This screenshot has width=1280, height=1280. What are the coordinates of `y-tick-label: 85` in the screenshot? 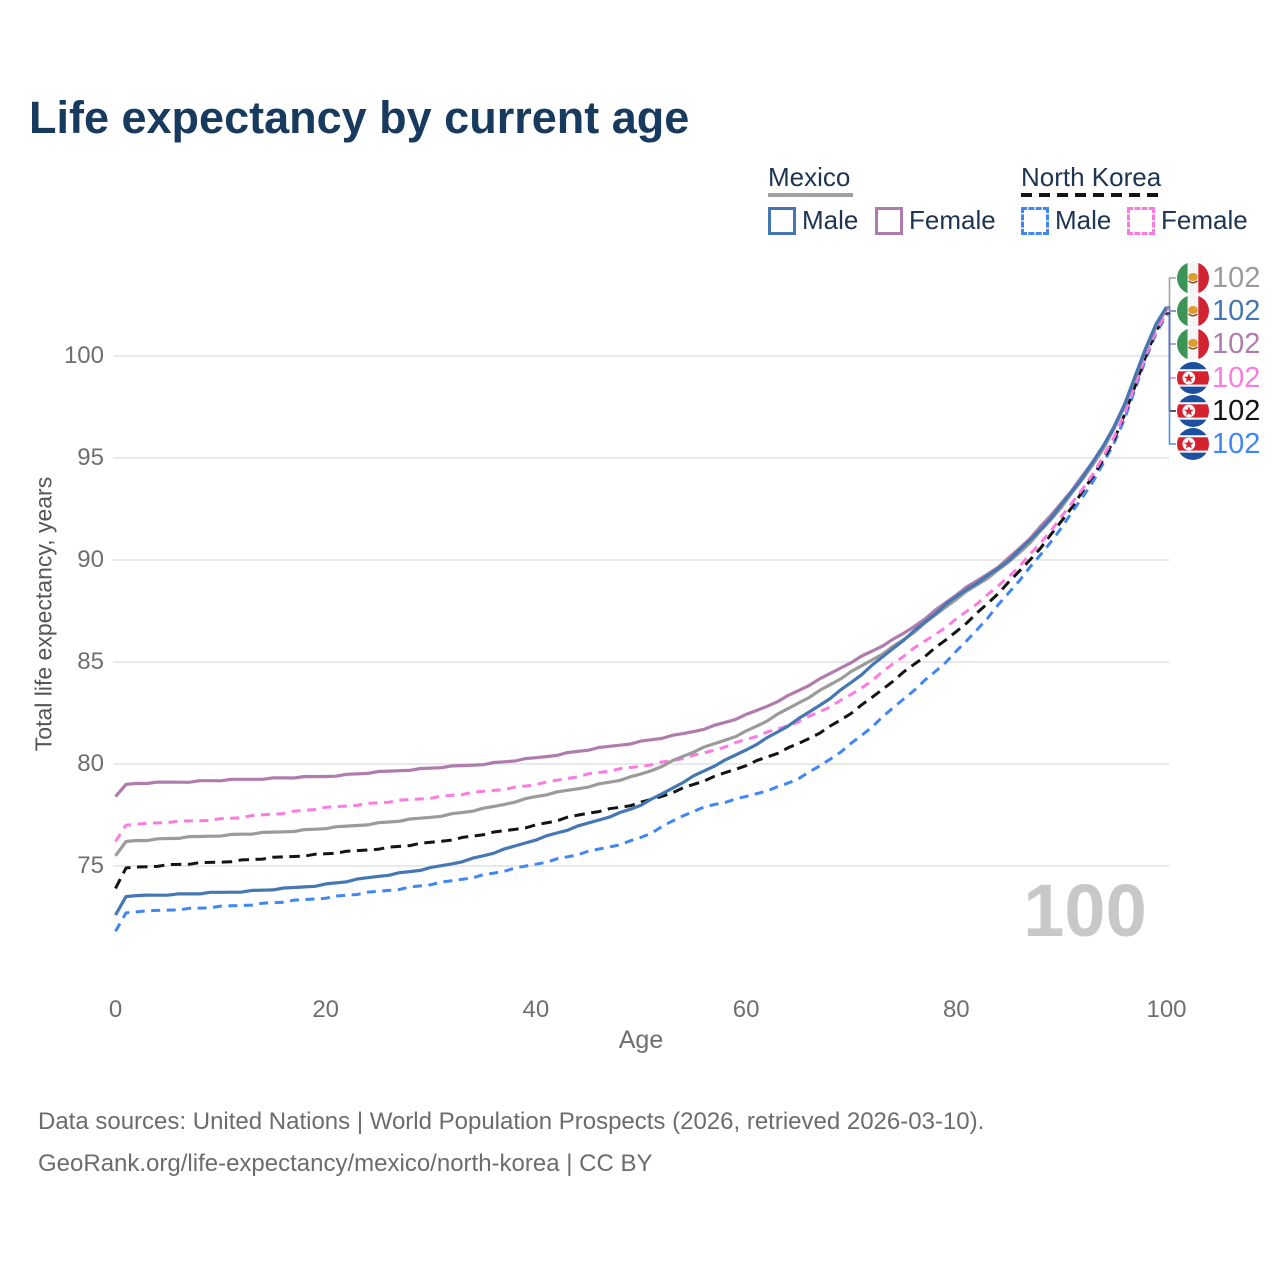 It's located at (90, 661).